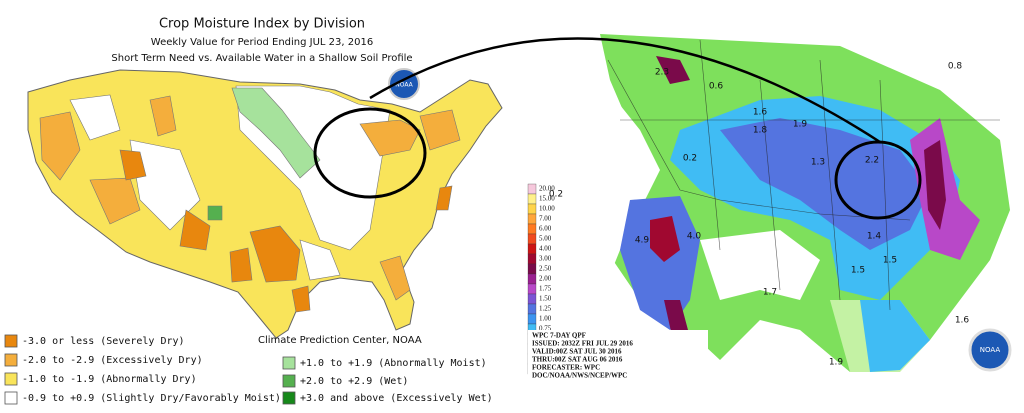  I want to click on precip-label: 1.4, so click(874, 237).